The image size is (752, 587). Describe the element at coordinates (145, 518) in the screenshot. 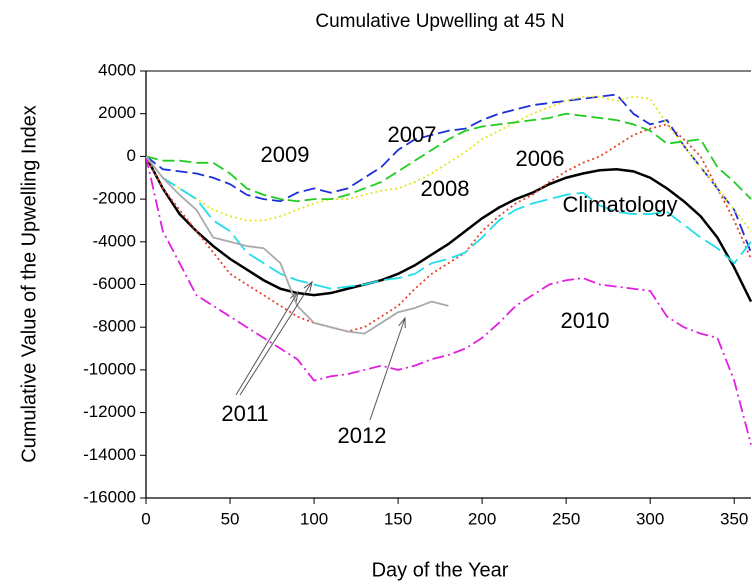

I see `x-tick-label: 0` at that location.